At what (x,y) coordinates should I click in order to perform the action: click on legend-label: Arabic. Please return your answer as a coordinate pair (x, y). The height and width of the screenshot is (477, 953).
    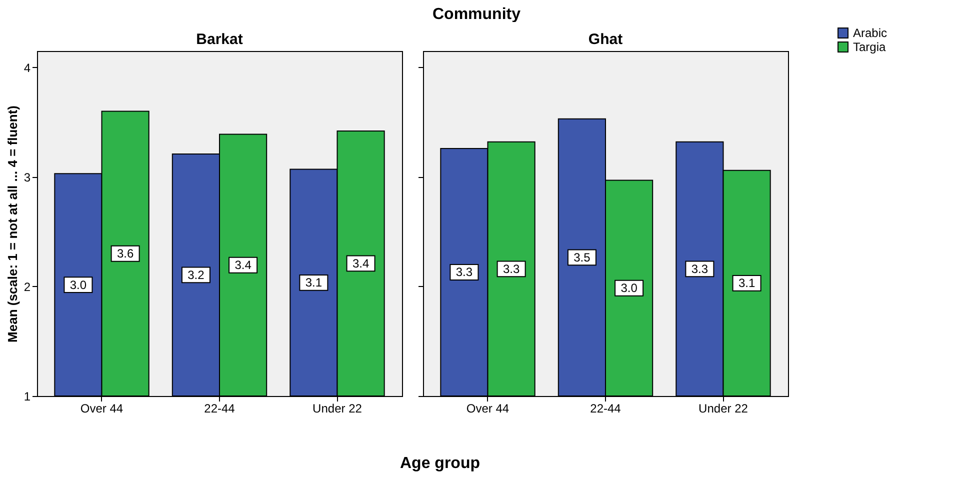
    Looking at the image, I should click on (870, 33).